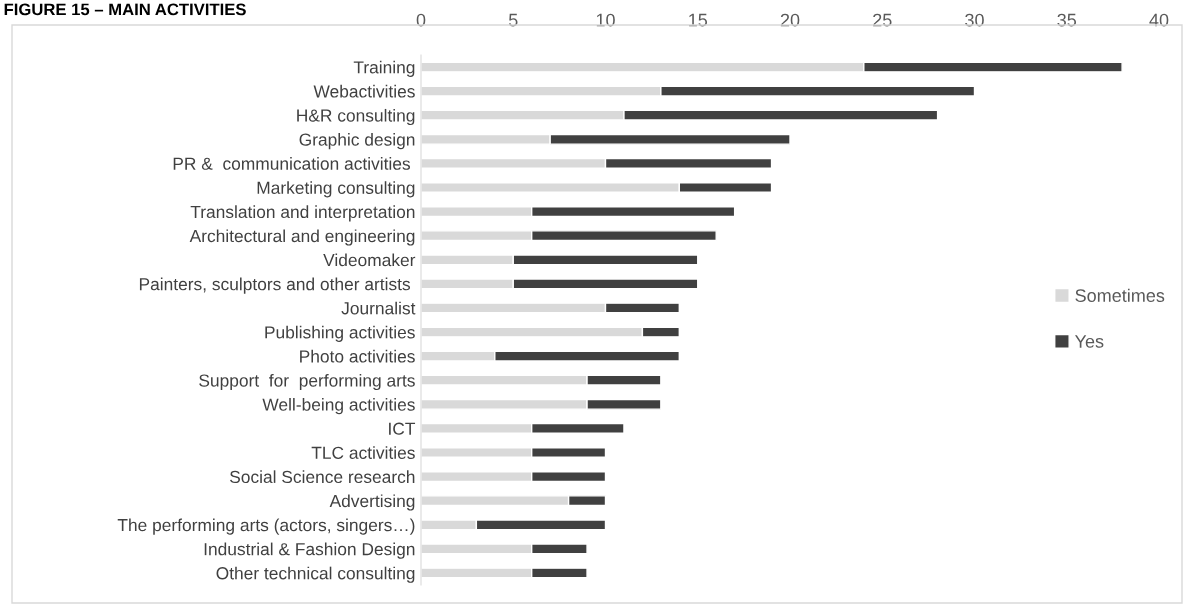 The height and width of the screenshot is (605, 1187). What do you see at coordinates (338, 406) in the screenshot?
I see `y-tick-label: Well-being activities` at bounding box center [338, 406].